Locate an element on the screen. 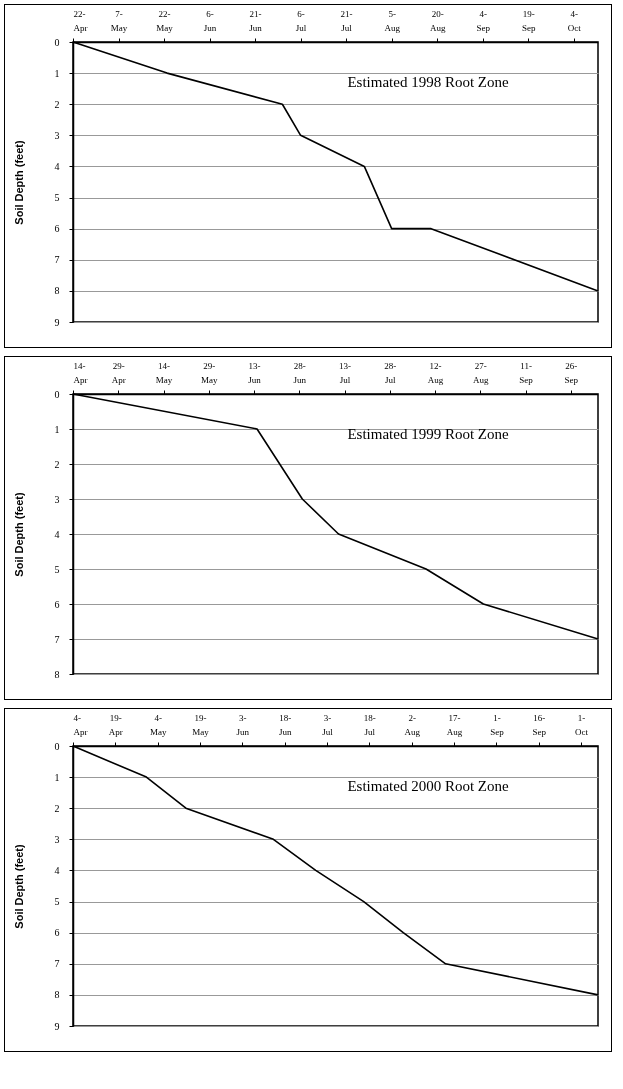 The image size is (623, 1089). x-tick-label: 5- Aug is located at coordinates (392, 20).